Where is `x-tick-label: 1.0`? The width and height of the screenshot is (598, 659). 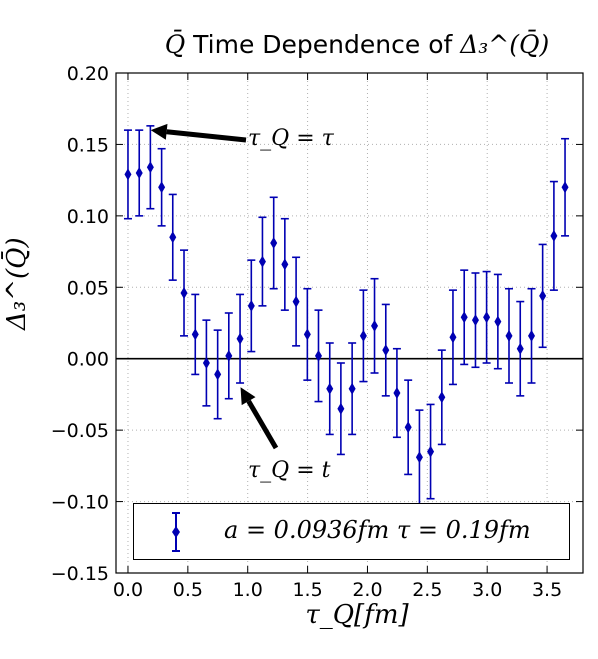
x-tick-label: 1.0 is located at coordinates (248, 590).